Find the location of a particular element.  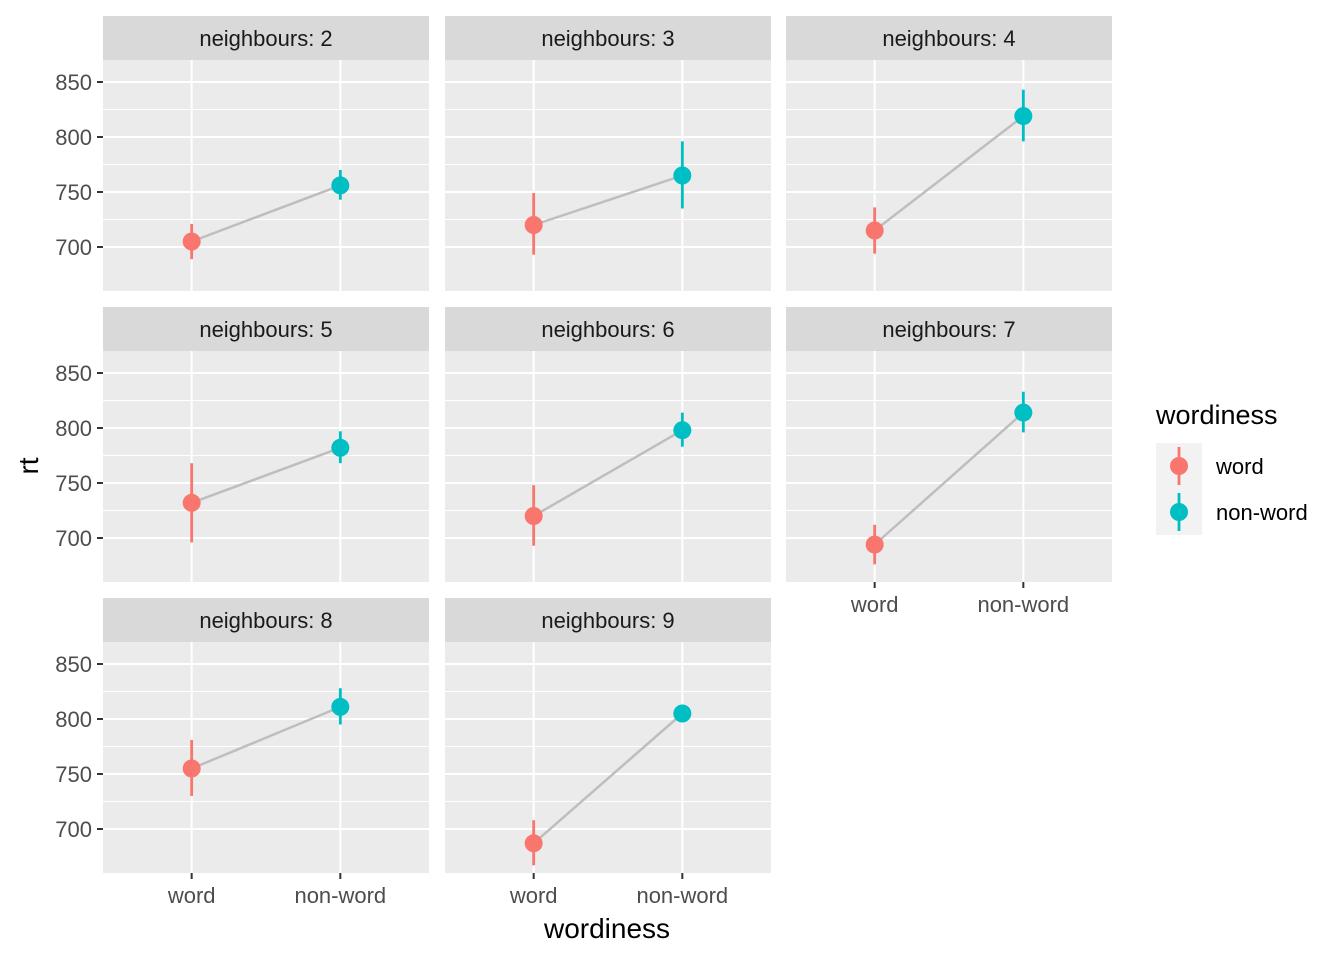

facet-panel-7: neighbours: 7 word non-word is located at coordinates (949, 462).